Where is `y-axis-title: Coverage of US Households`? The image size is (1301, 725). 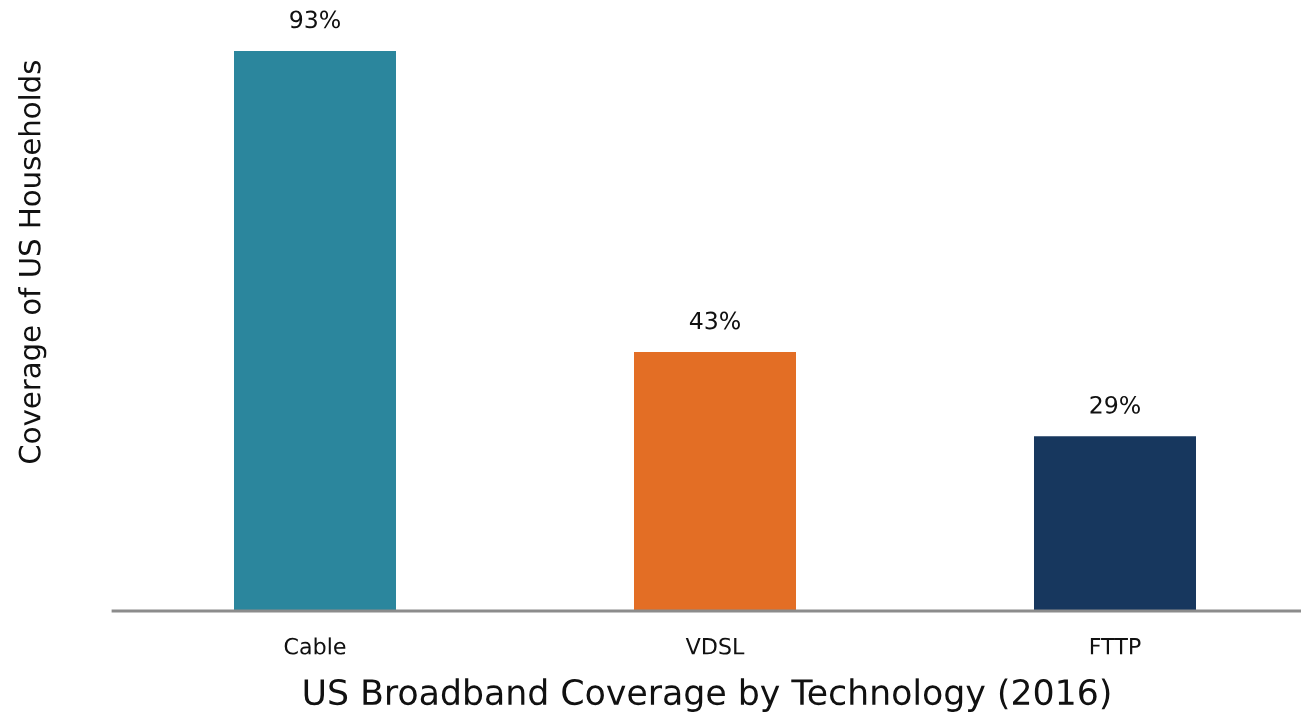
y-axis-title: Coverage of US Households is located at coordinates (32, 262).